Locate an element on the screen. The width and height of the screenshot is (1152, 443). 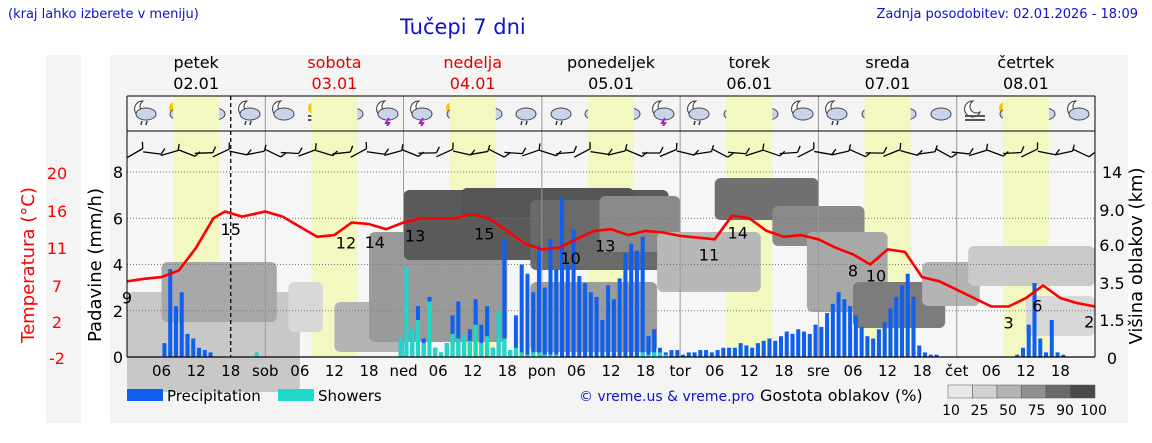
temperature-data-label: 13 is located at coordinates (605, 246).